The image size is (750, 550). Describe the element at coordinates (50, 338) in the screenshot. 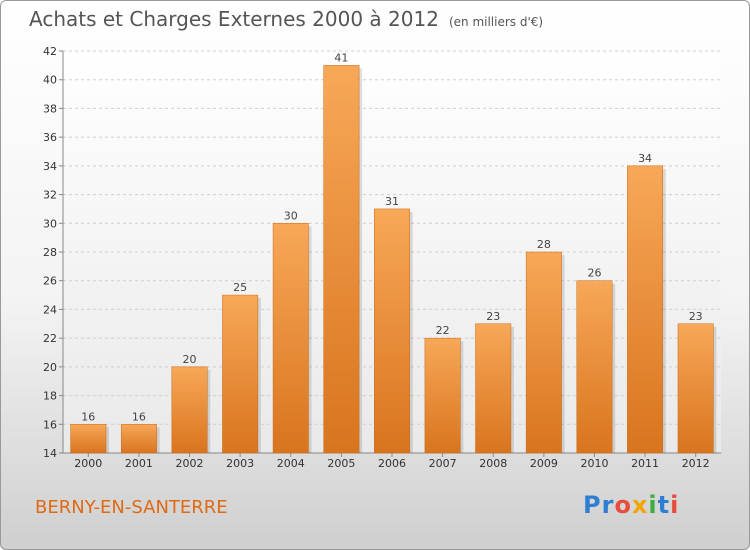

I see `y-tick-label: 22` at that location.